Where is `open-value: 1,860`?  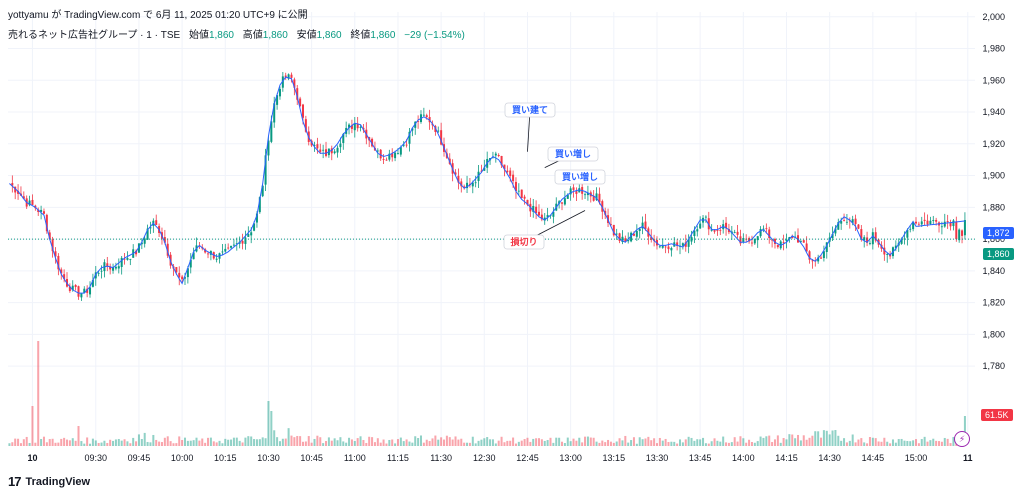 open-value: 1,860 is located at coordinates (221, 35).